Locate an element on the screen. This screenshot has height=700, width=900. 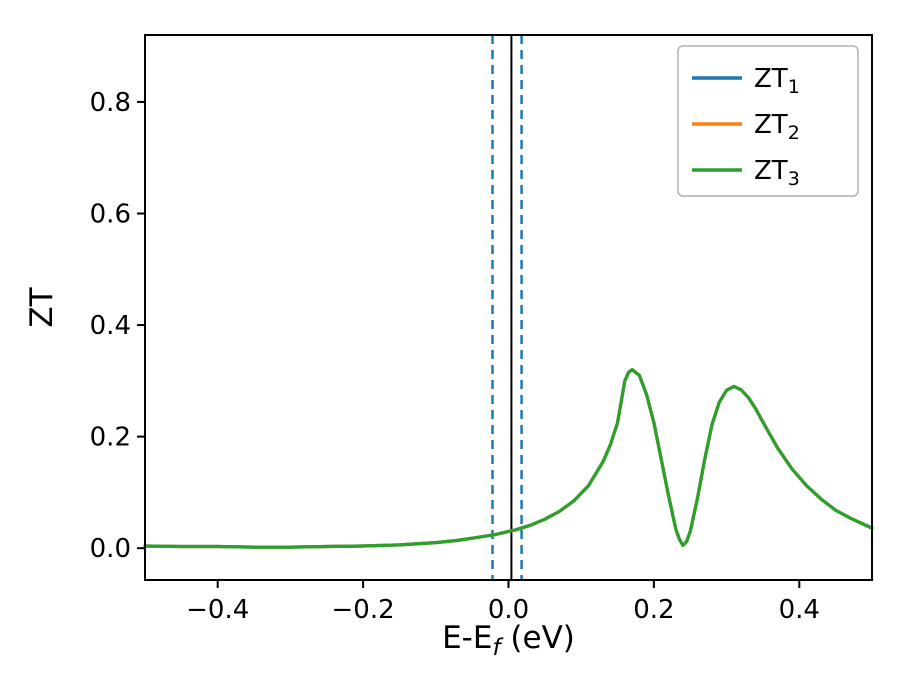
legend: ZT1 ZT2 ZT3 is located at coordinates (768, 121).